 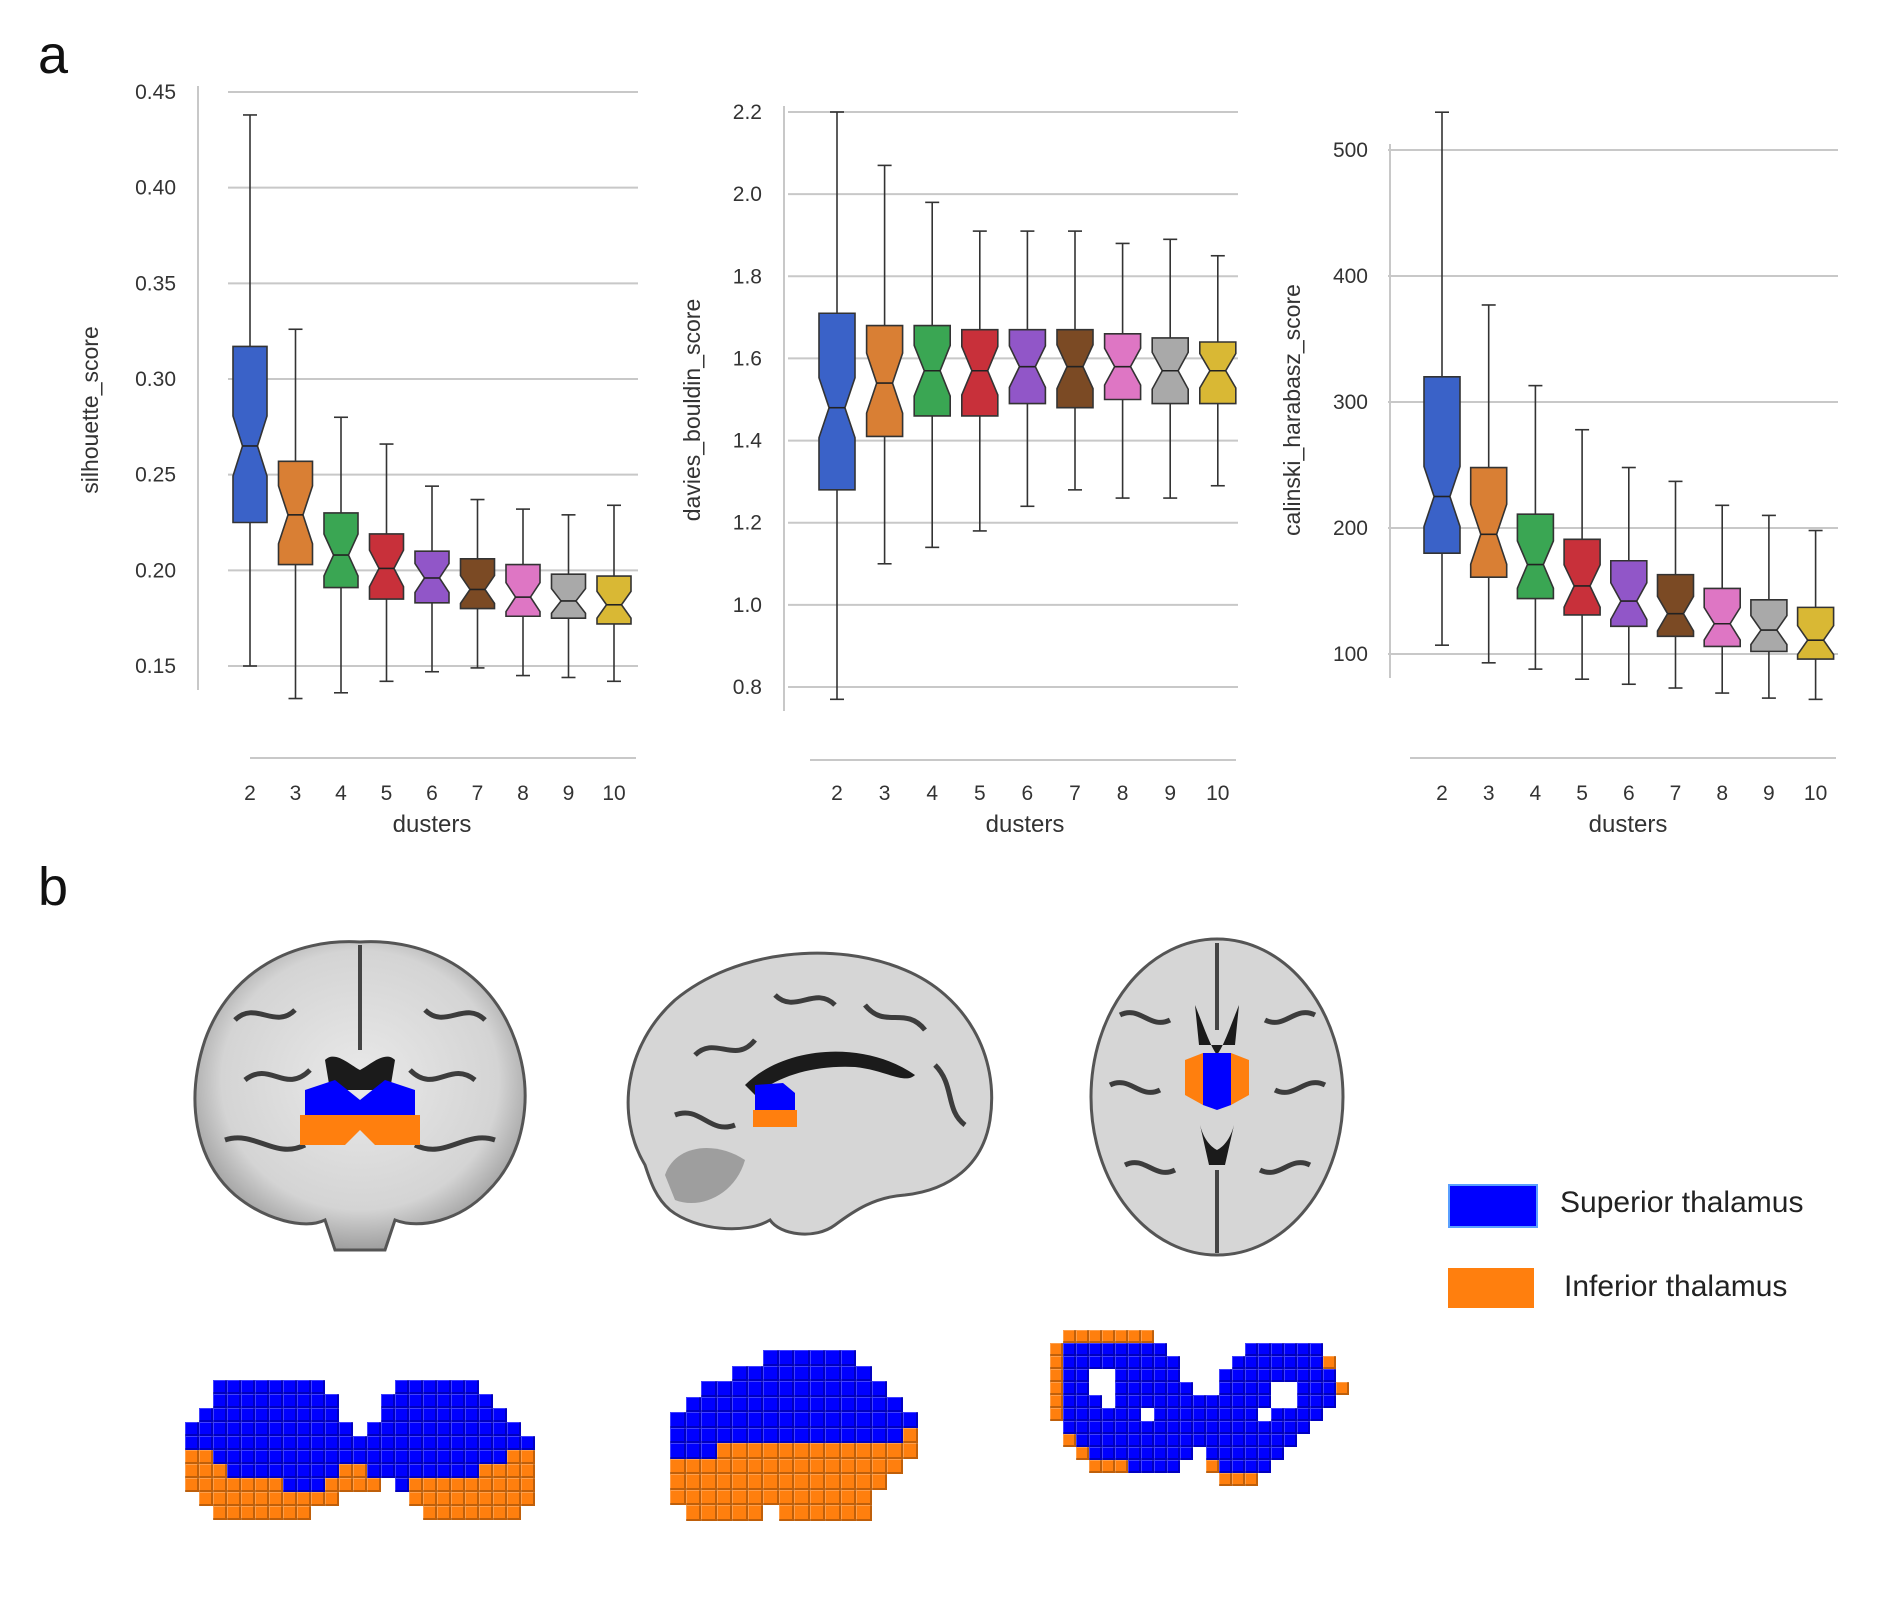 I want to click on y-axis-label: calinski_harabasz_score, so click(x=1292, y=410).